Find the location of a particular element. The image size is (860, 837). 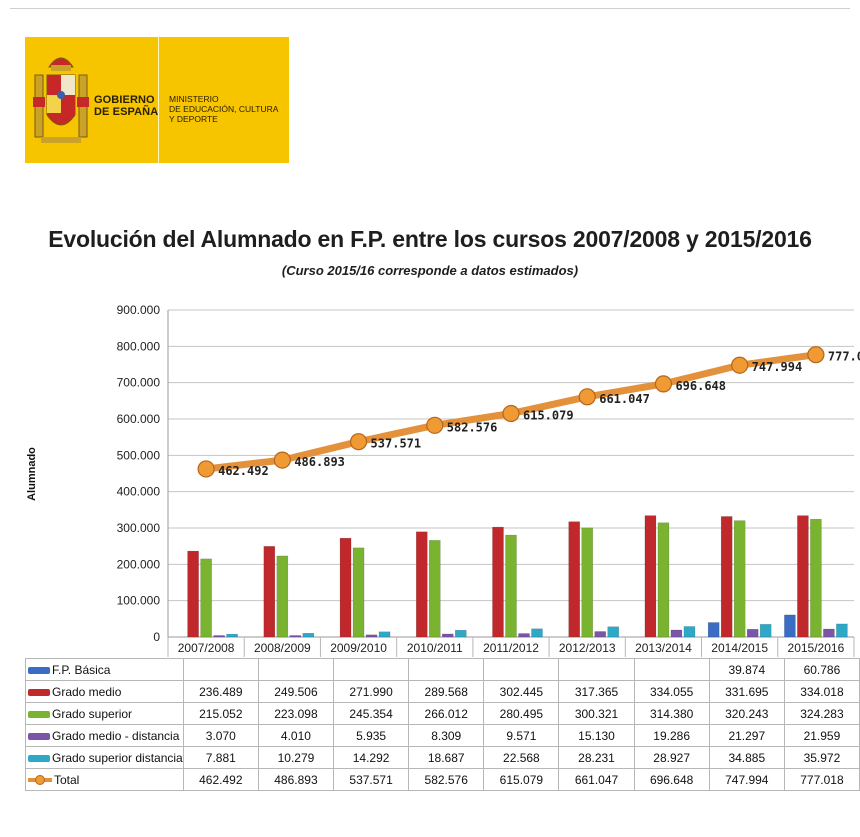

ministry-name-line-1: MINISTERIO is located at coordinates (194, 99).